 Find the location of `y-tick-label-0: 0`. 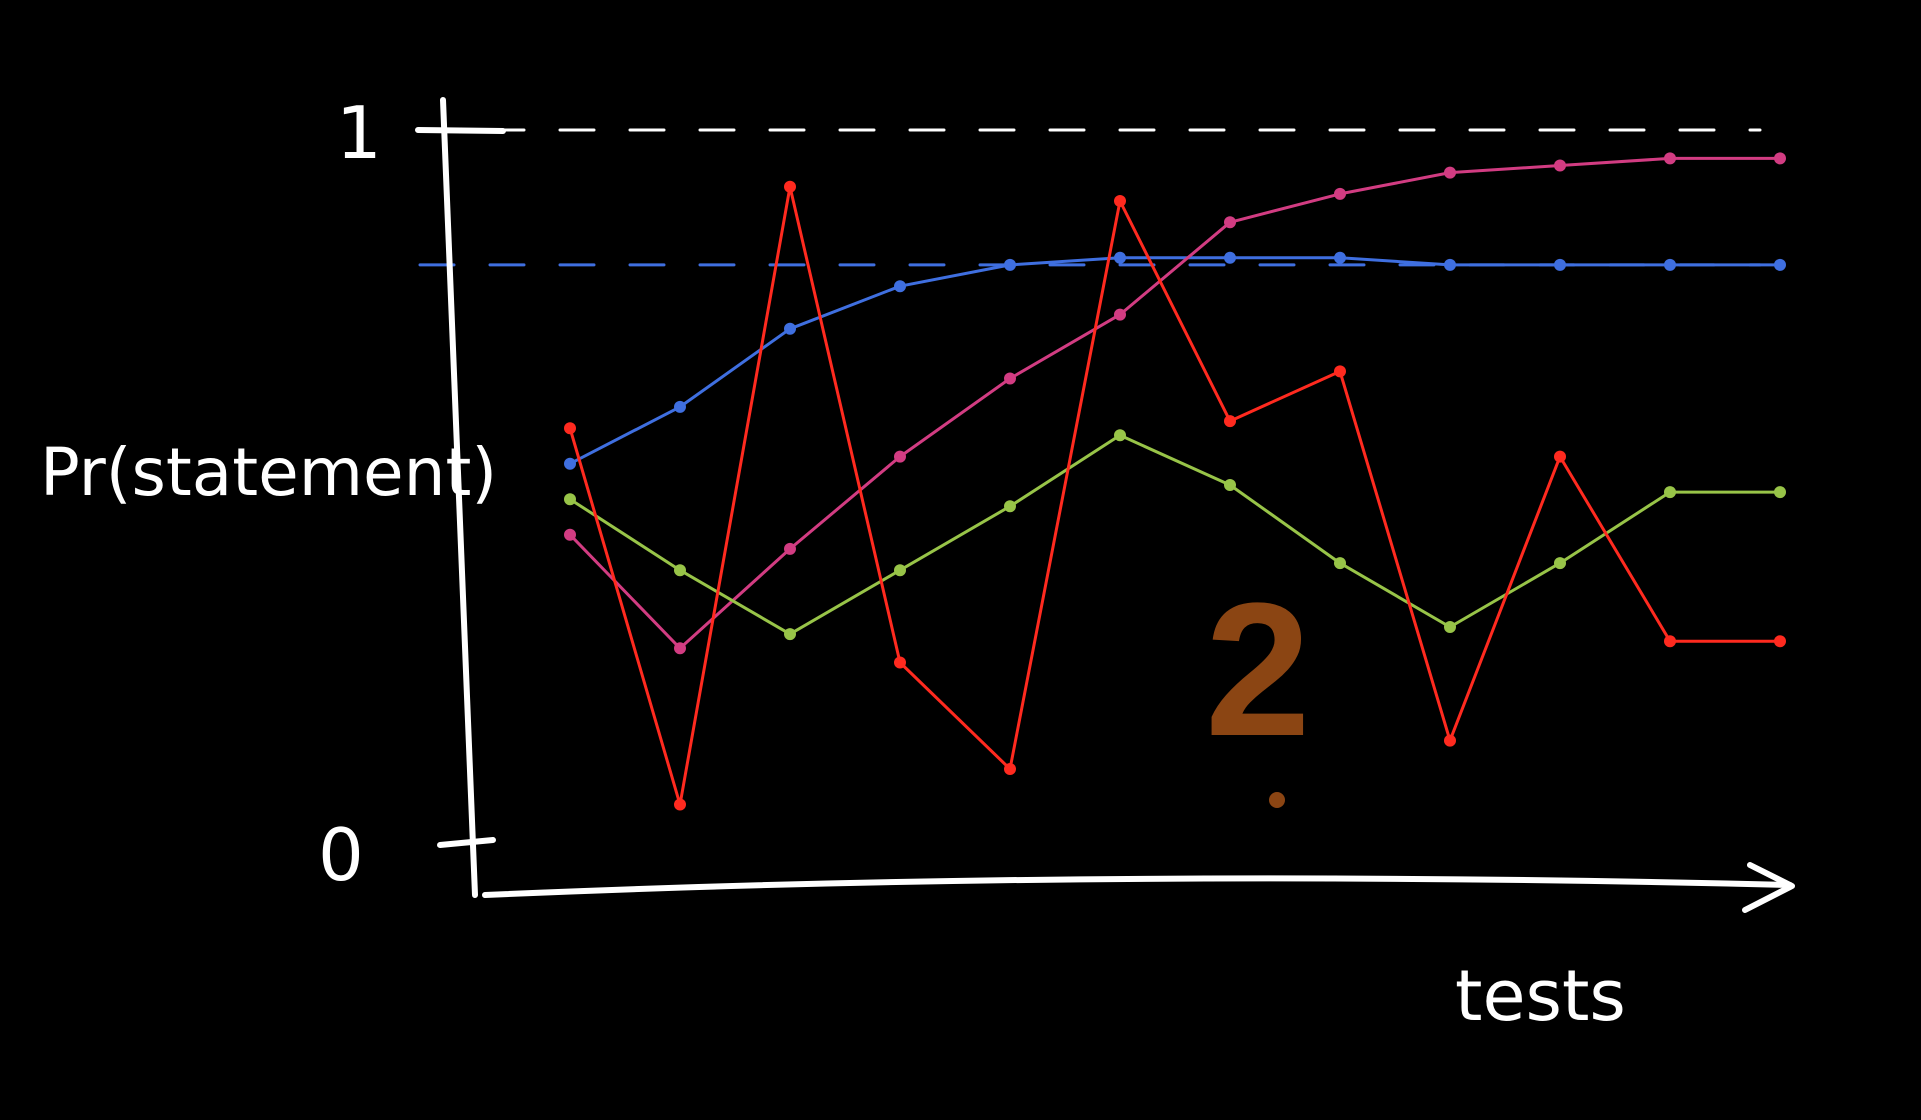

y-tick-label-0: 0 is located at coordinates (341, 855).